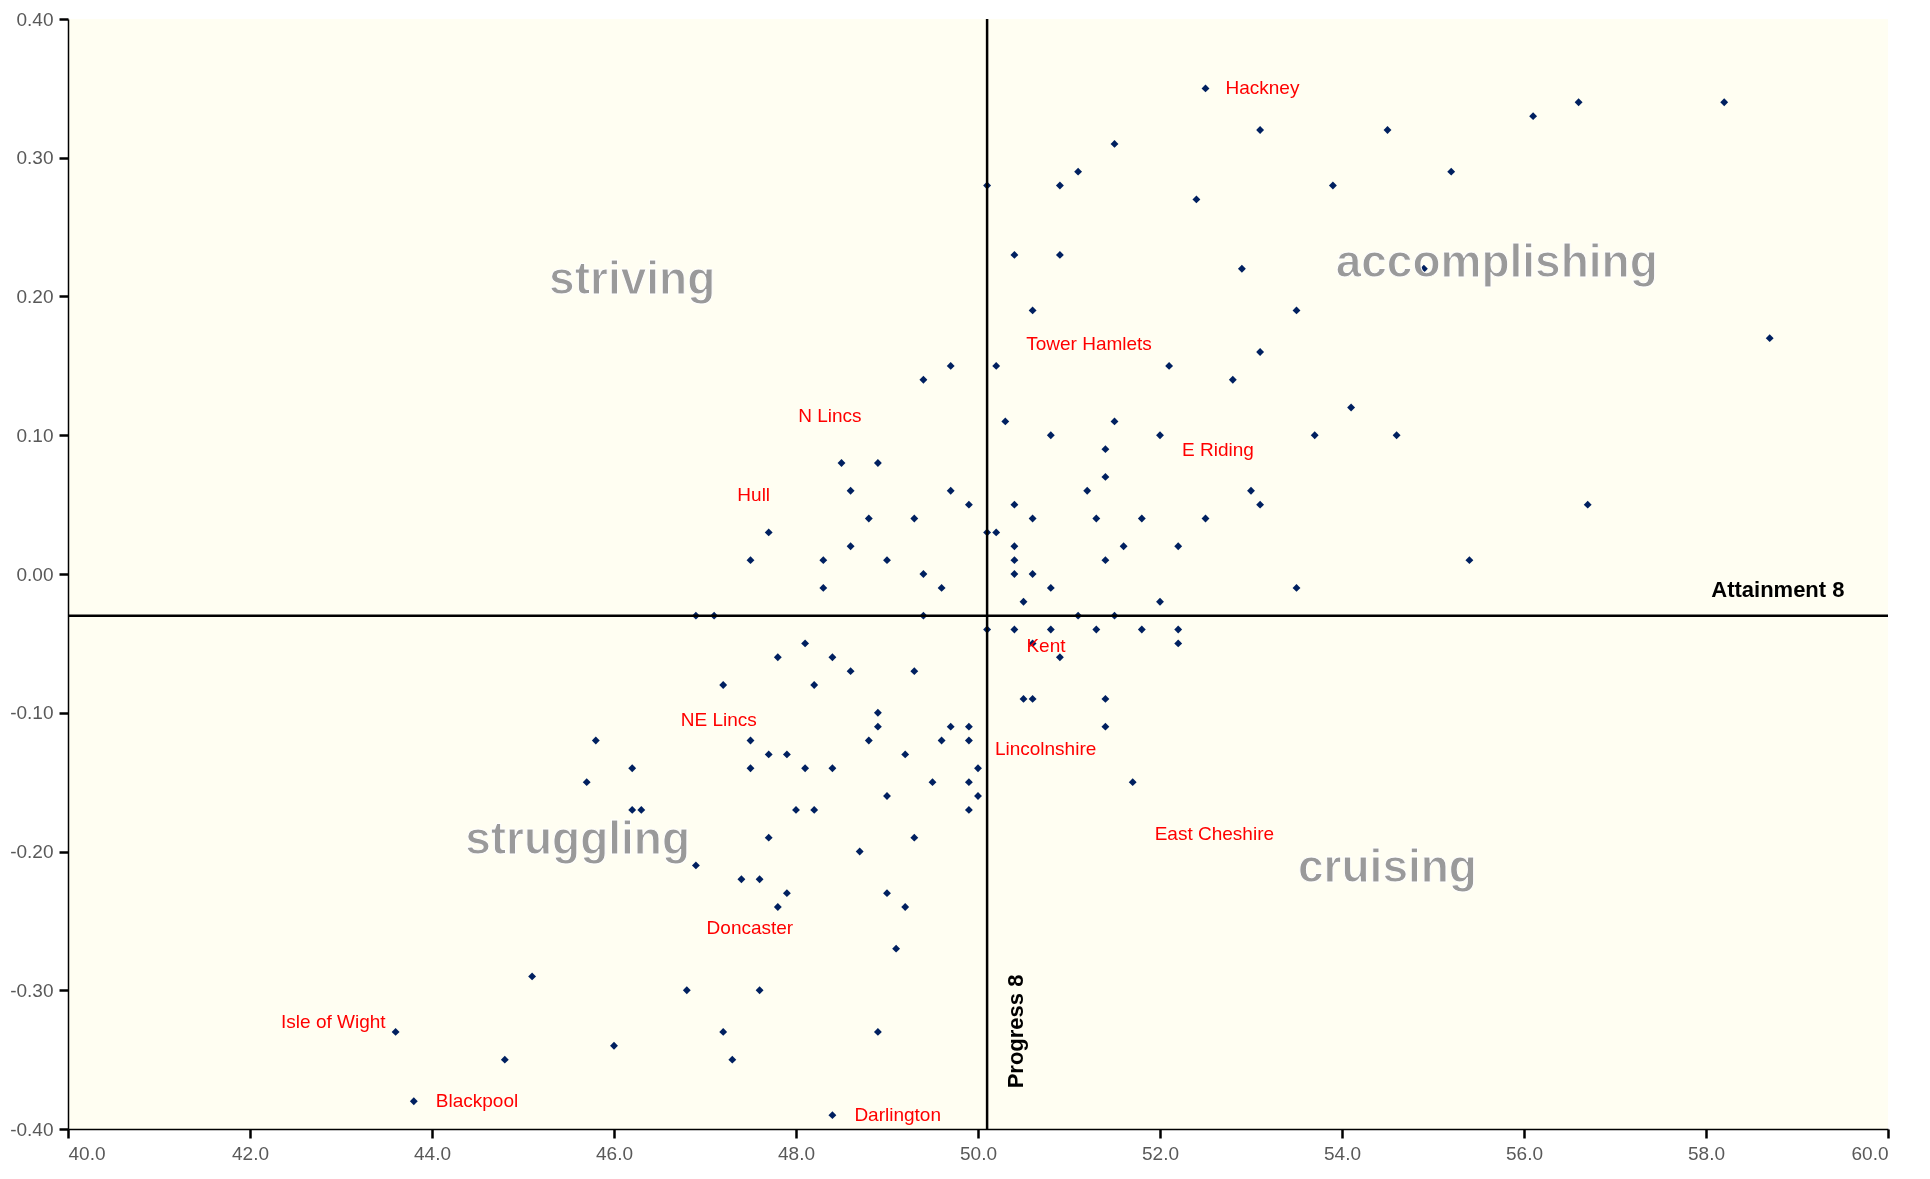 This screenshot has height=1179, width=1930. What do you see at coordinates (754, 495) in the screenshot?
I see `annotation: Hull` at bounding box center [754, 495].